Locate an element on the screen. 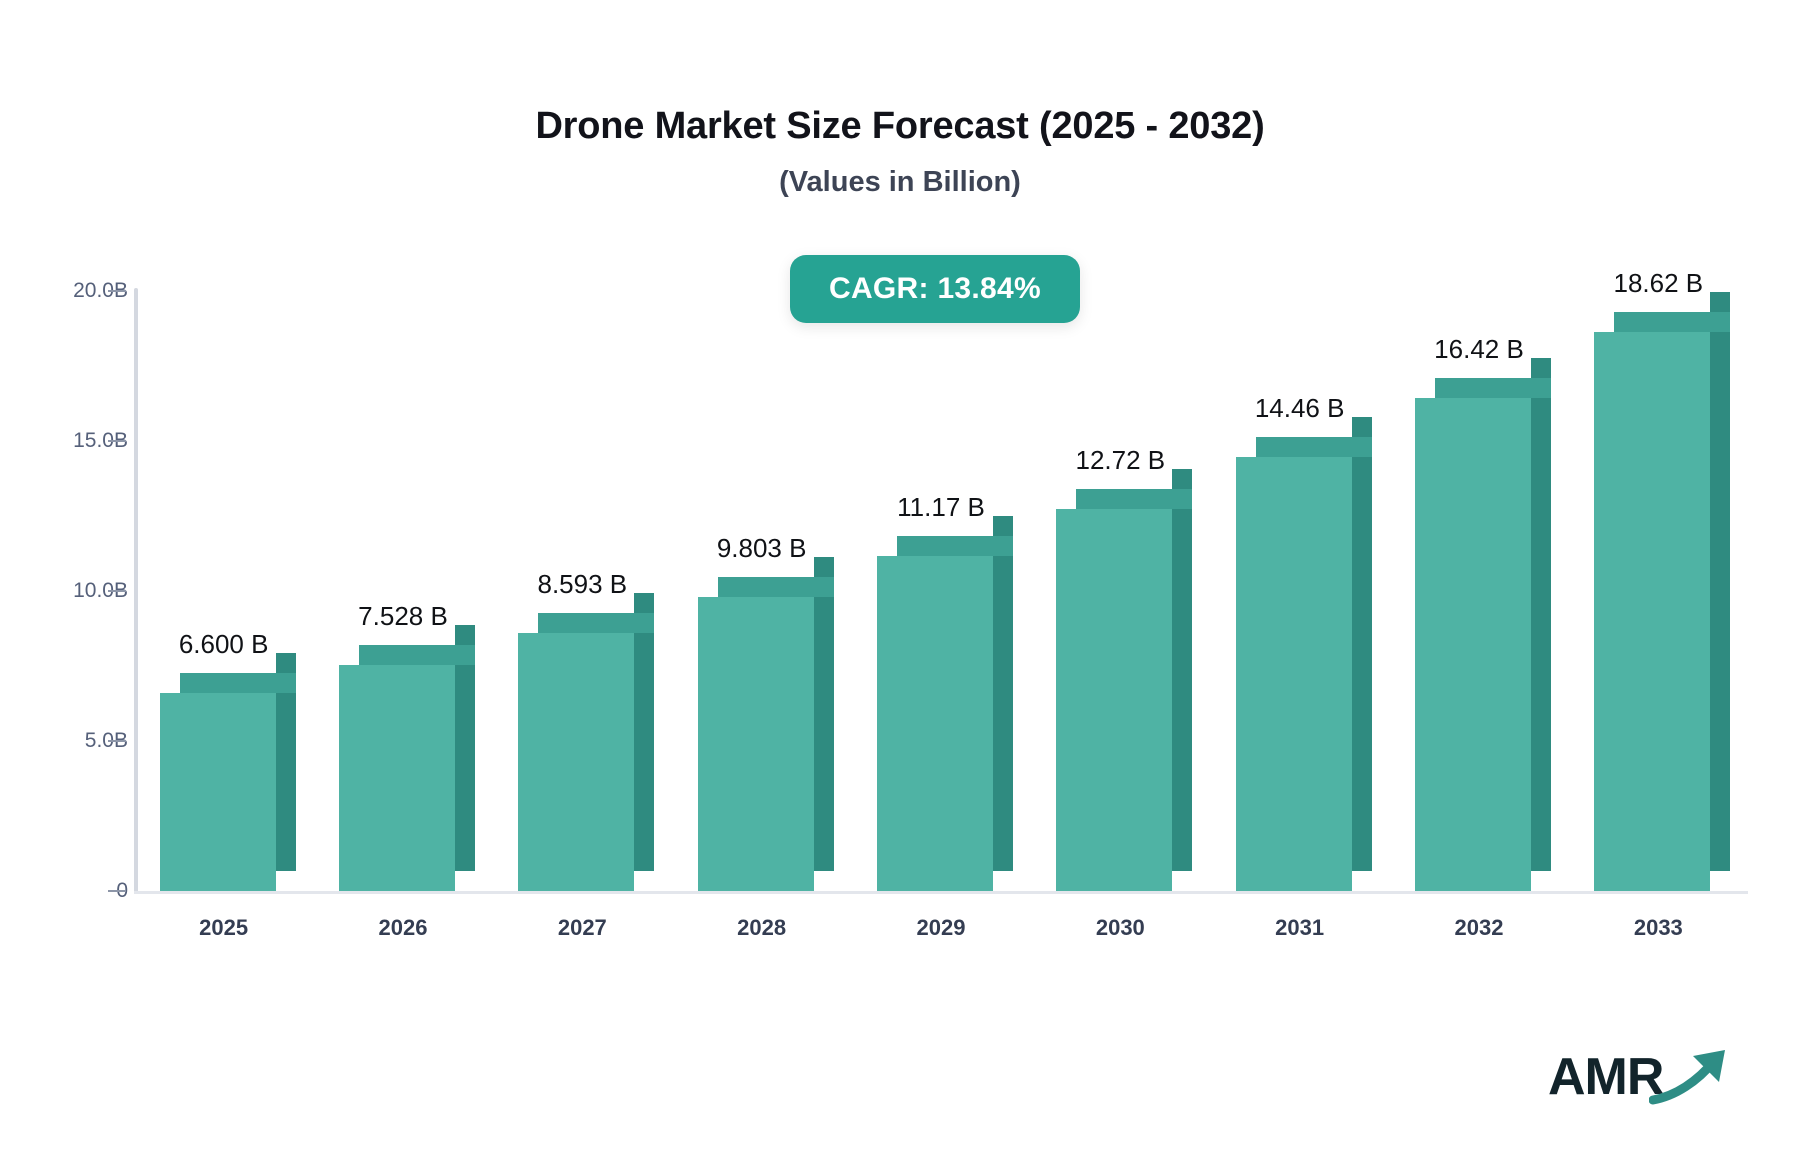 Image resolution: width=1800 pixels, height=1156 pixels. bar-2026 is located at coordinates (407, 758).